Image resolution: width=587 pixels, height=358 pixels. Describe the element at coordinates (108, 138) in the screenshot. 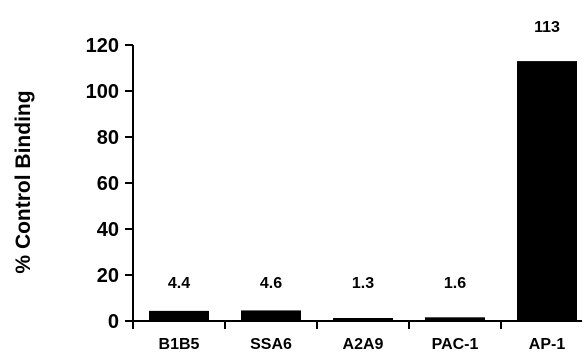

I see `y-tick-label: 80` at that location.